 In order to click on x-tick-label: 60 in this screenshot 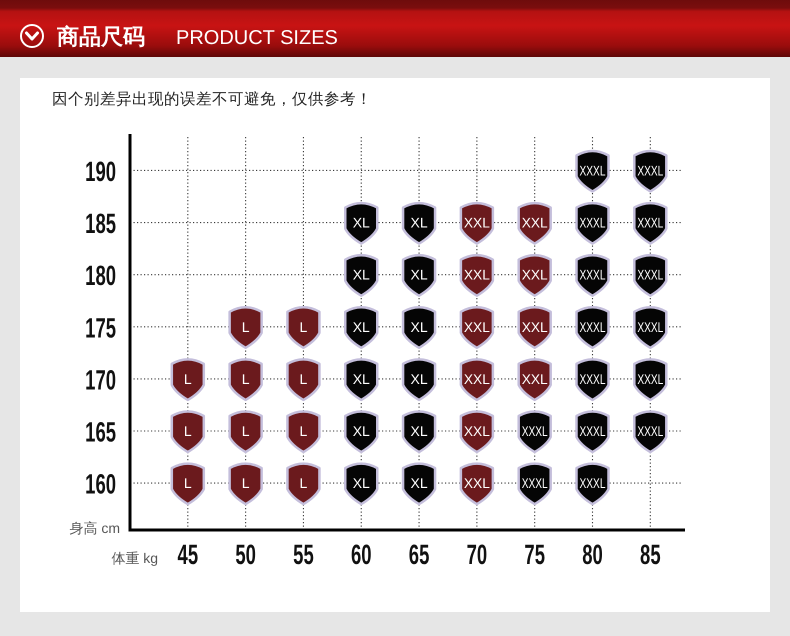, I will do `click(361, 556)`.